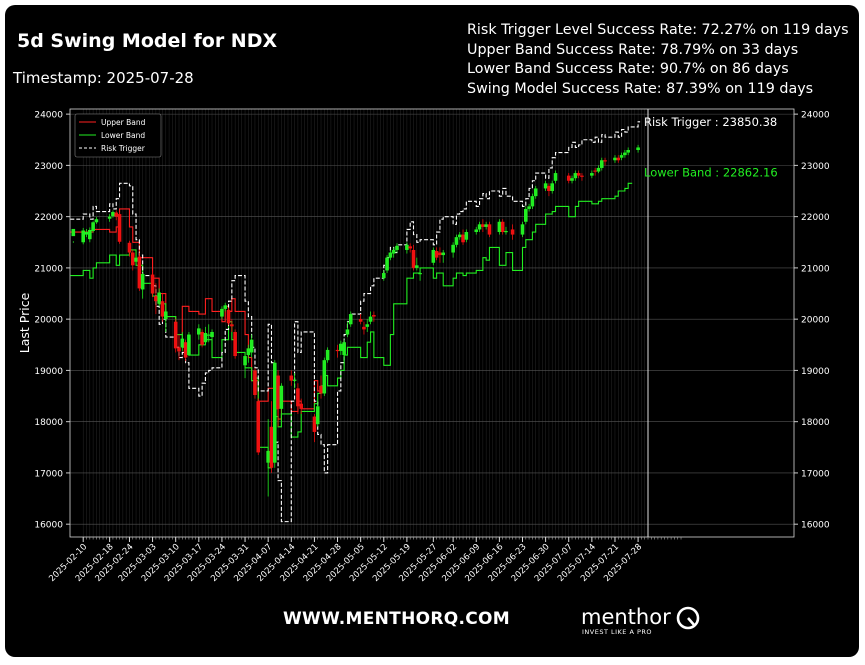 The image size is (865, 665). I want to click on logo-tagline: INVEST LIKE A PRO, so click(617, 632).